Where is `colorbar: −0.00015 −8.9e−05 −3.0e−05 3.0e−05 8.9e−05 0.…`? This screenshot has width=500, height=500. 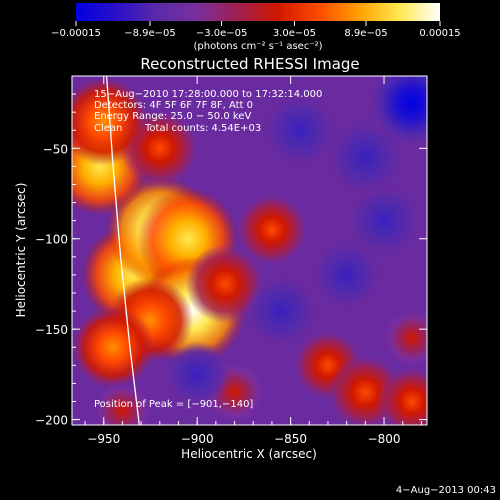 colorbar: −0.00015 −8.9e−05 −3.0e−05 3.0e−05 8.9e−05 0.… is located at coordinates (256, 27).